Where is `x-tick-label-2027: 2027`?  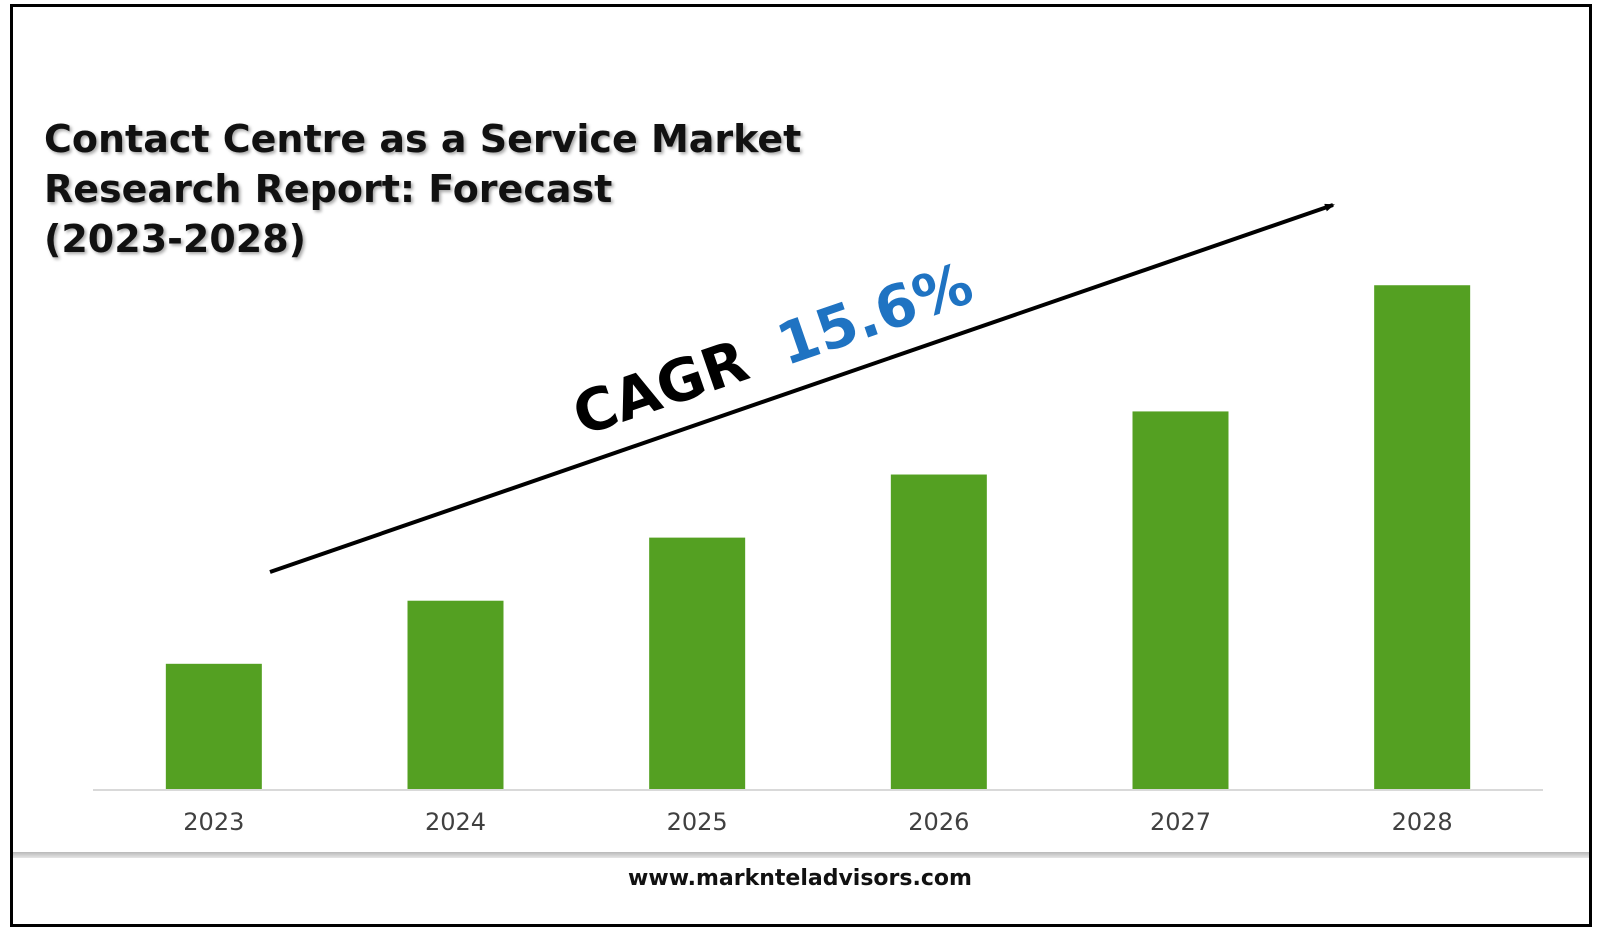 x-tick-label-2027: 2027 is located at coordinates (1180, 822).